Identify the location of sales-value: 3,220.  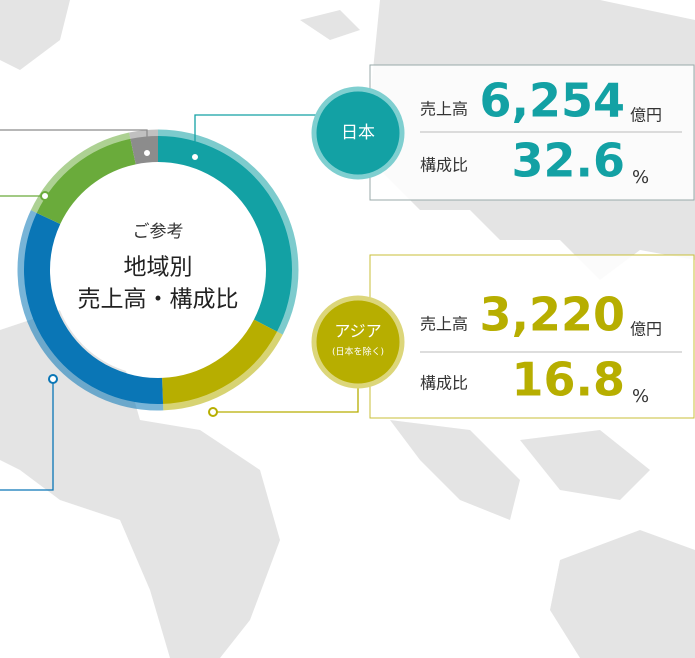
(552, 315).